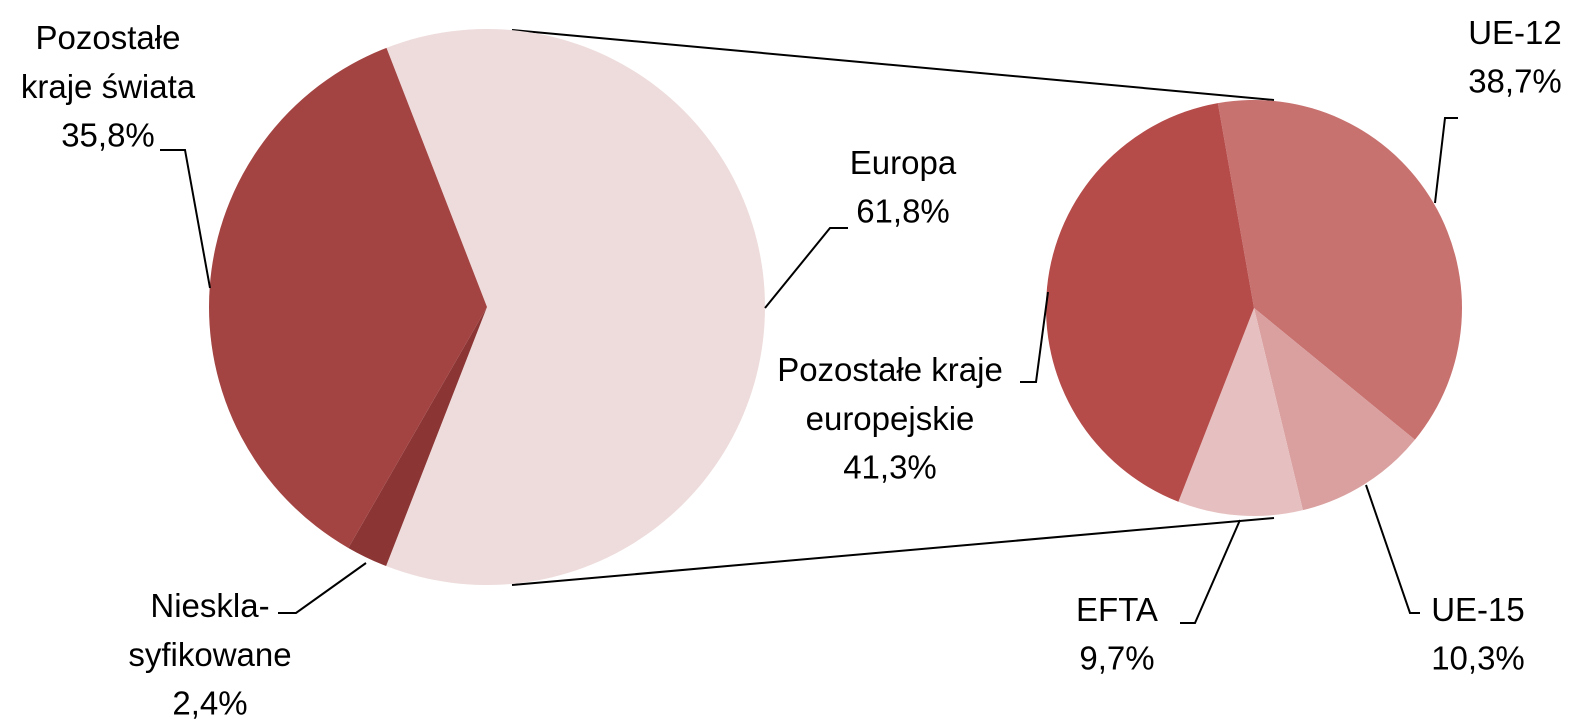 The image size is (1572, 720). I want to click on label-line: Europa, so click(903, 162).